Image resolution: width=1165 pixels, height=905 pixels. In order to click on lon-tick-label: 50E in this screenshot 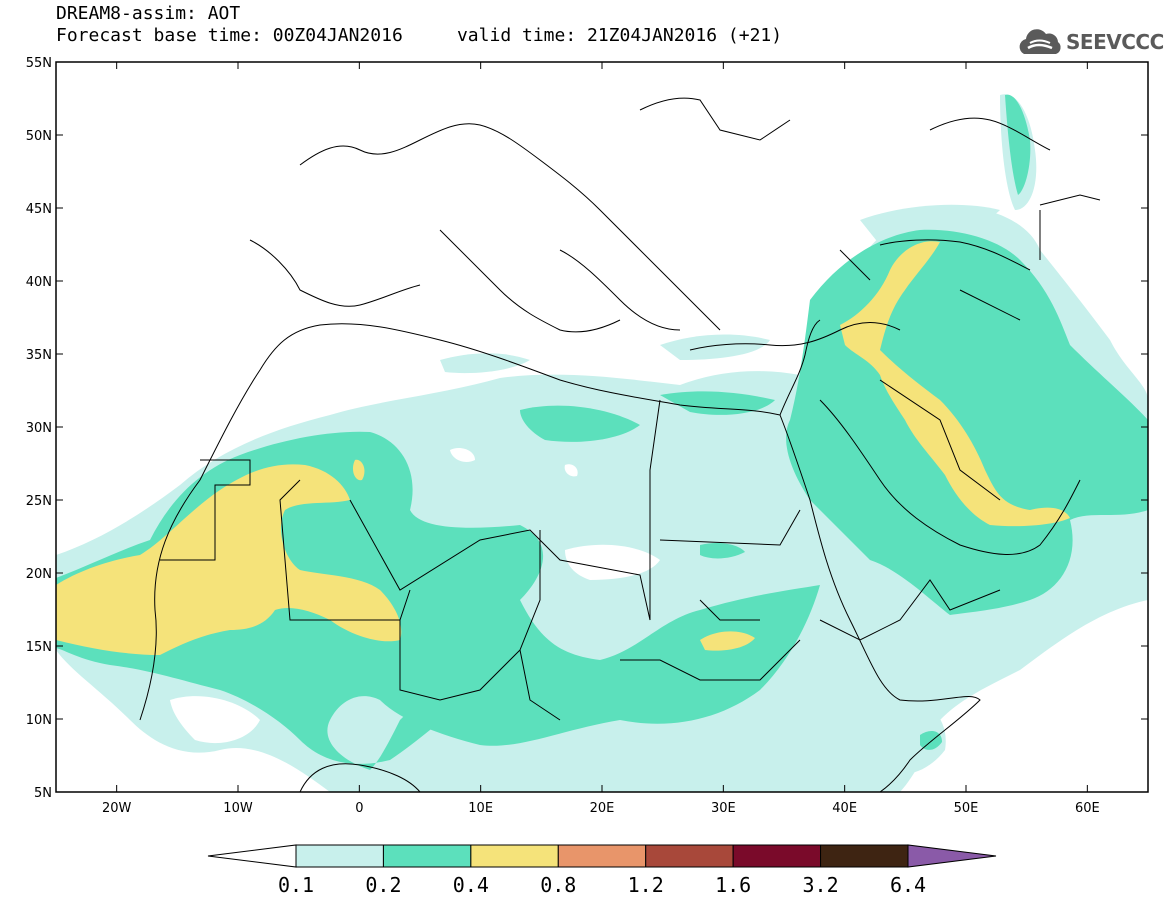, I will do `click(966, 808)`.